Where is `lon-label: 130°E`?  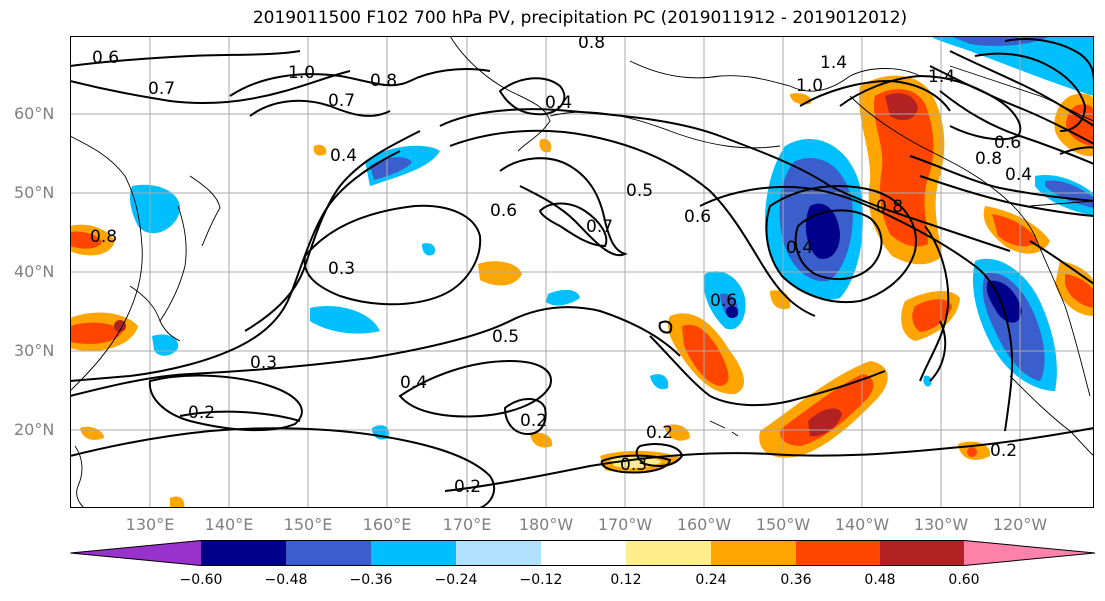
lon-label: 130°E is located at coordinates (150, 524).